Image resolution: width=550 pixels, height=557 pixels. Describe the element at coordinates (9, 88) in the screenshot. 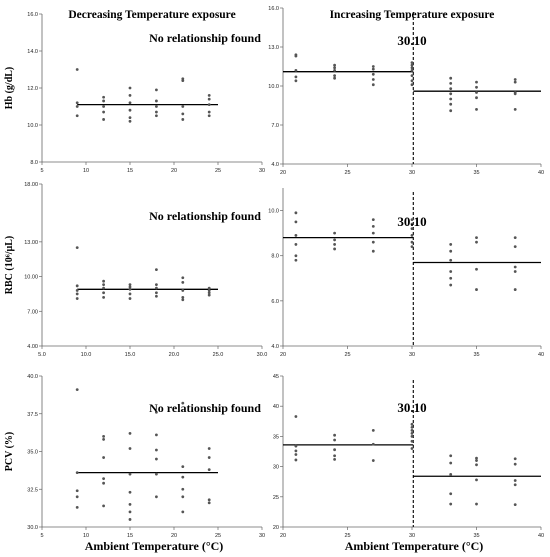

I see `panel1-y-axis-title: Hb (g/dL)` at that location.